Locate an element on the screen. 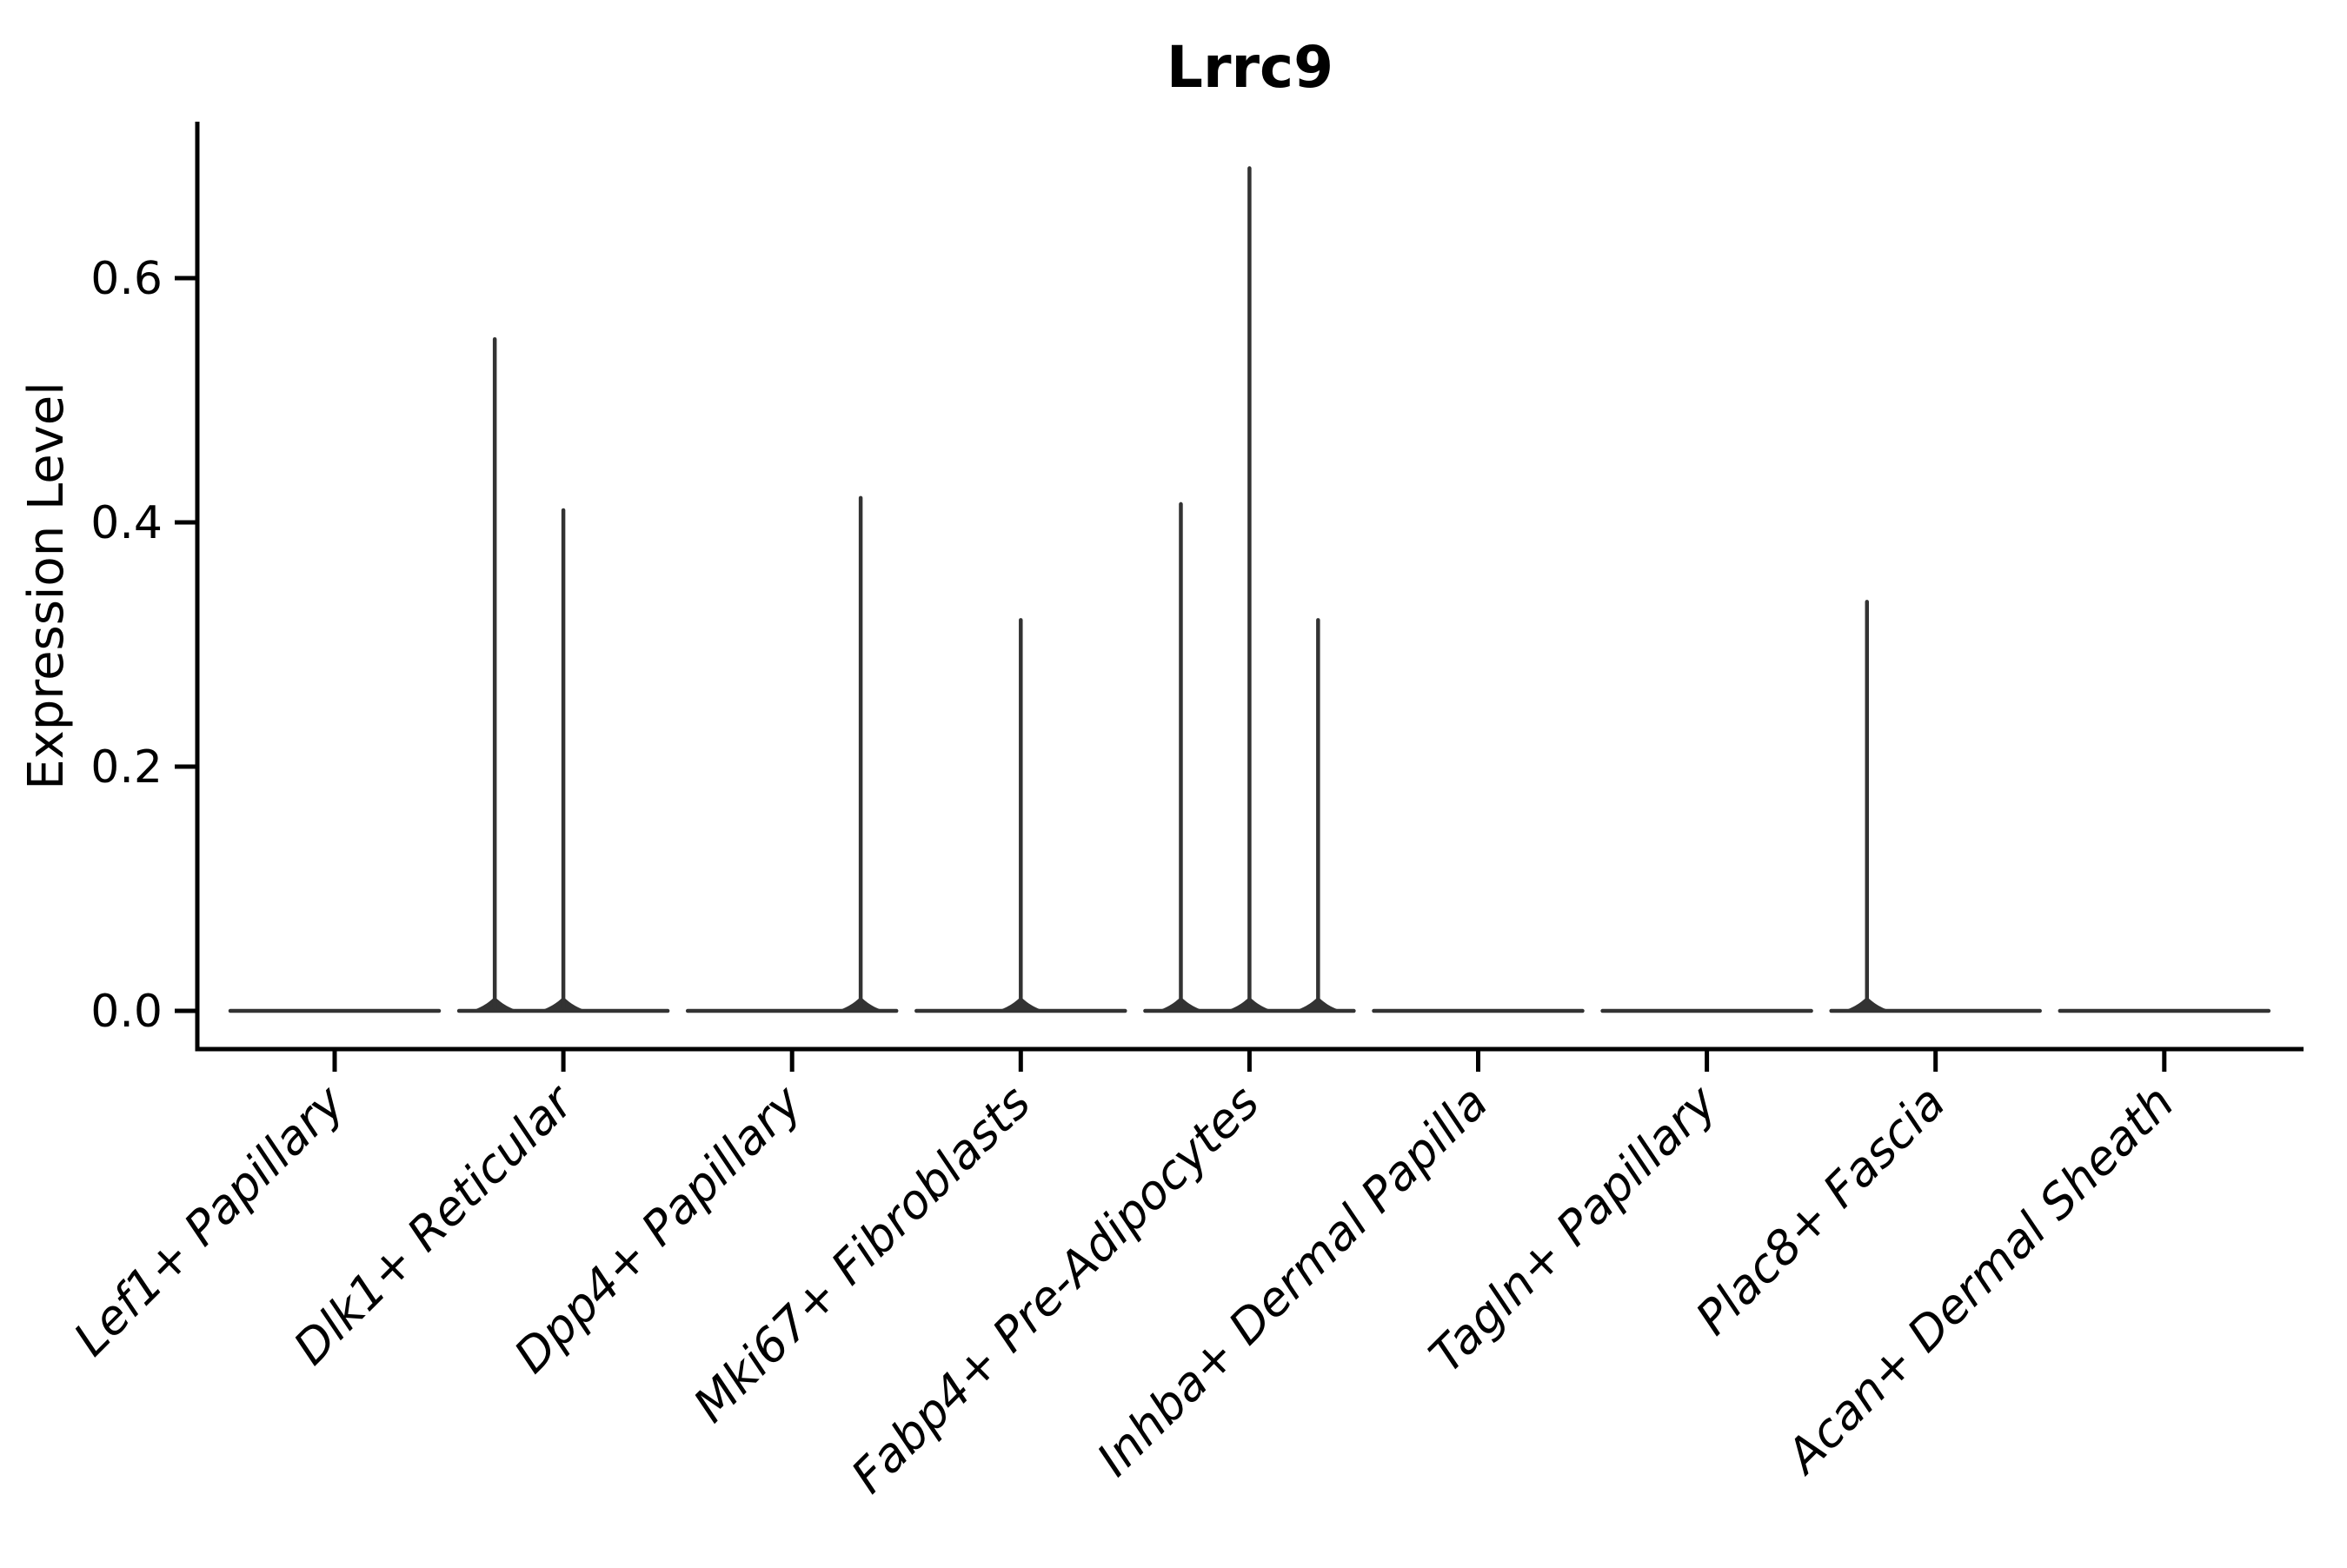 This screenshot has height=1568, width=2347. y-tick-label: 0.4 is located at coordinates (127, 523).